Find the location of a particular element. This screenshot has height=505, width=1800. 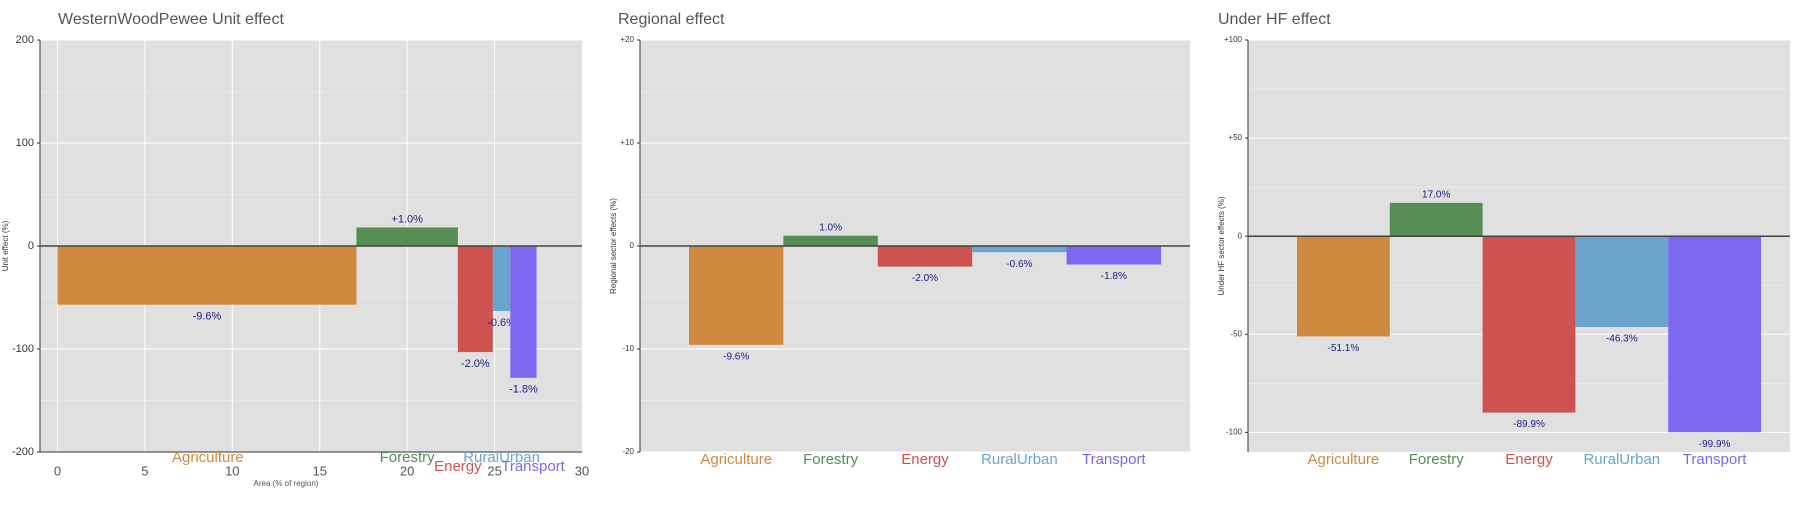

y-tick-label: +50 is located at coordinates (1235, 137).